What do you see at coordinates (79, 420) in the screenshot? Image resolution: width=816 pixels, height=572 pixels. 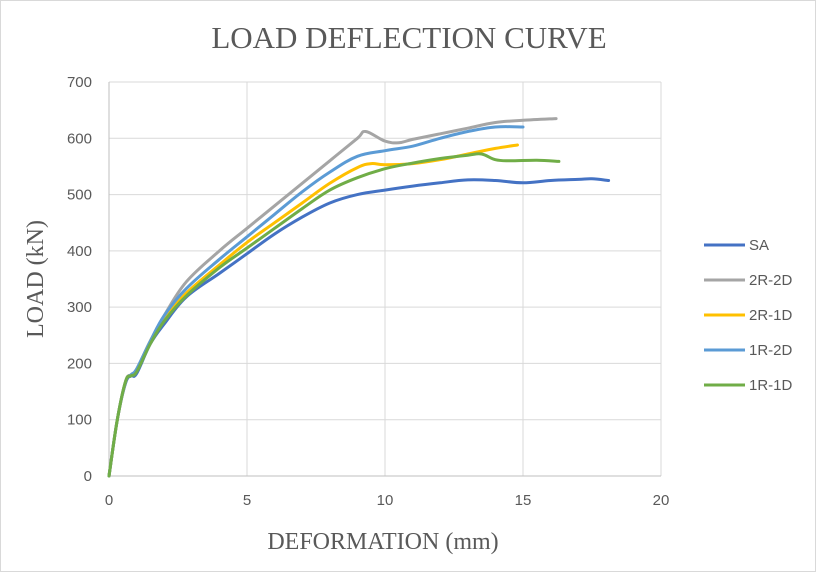 I see `y-tick-label: 100` at bounding box center [79, 420].